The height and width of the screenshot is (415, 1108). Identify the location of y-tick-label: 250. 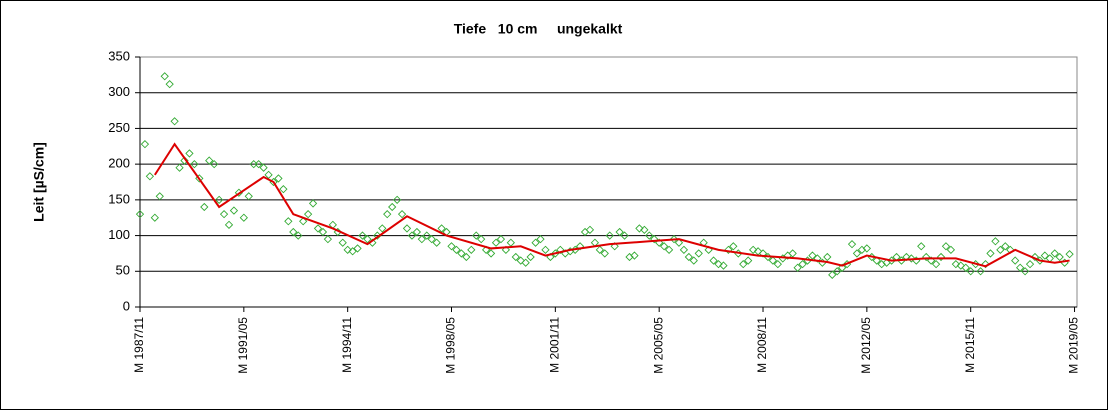
(119, 127).